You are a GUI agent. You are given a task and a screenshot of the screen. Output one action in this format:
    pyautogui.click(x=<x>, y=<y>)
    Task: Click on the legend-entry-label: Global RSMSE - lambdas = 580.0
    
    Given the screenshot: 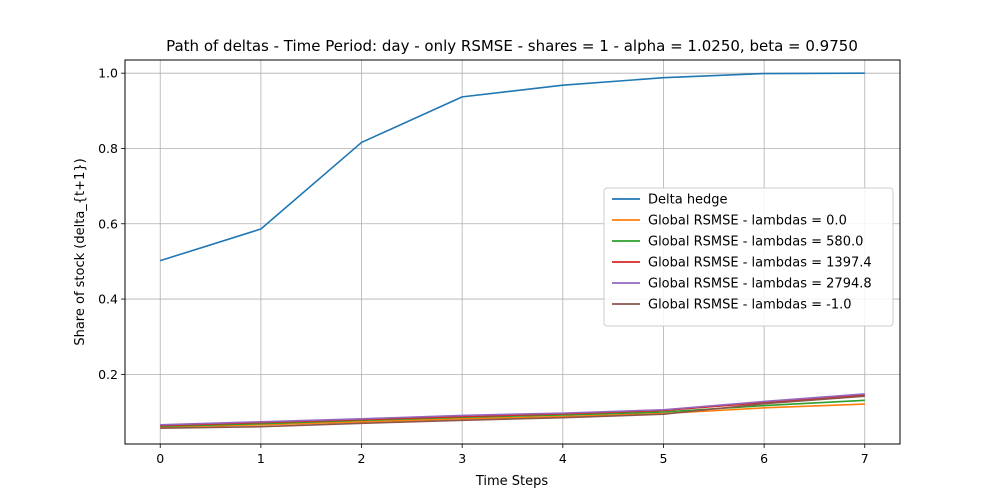 What is the action you would take?
    pyautogui.click(x=755, y=242)
    